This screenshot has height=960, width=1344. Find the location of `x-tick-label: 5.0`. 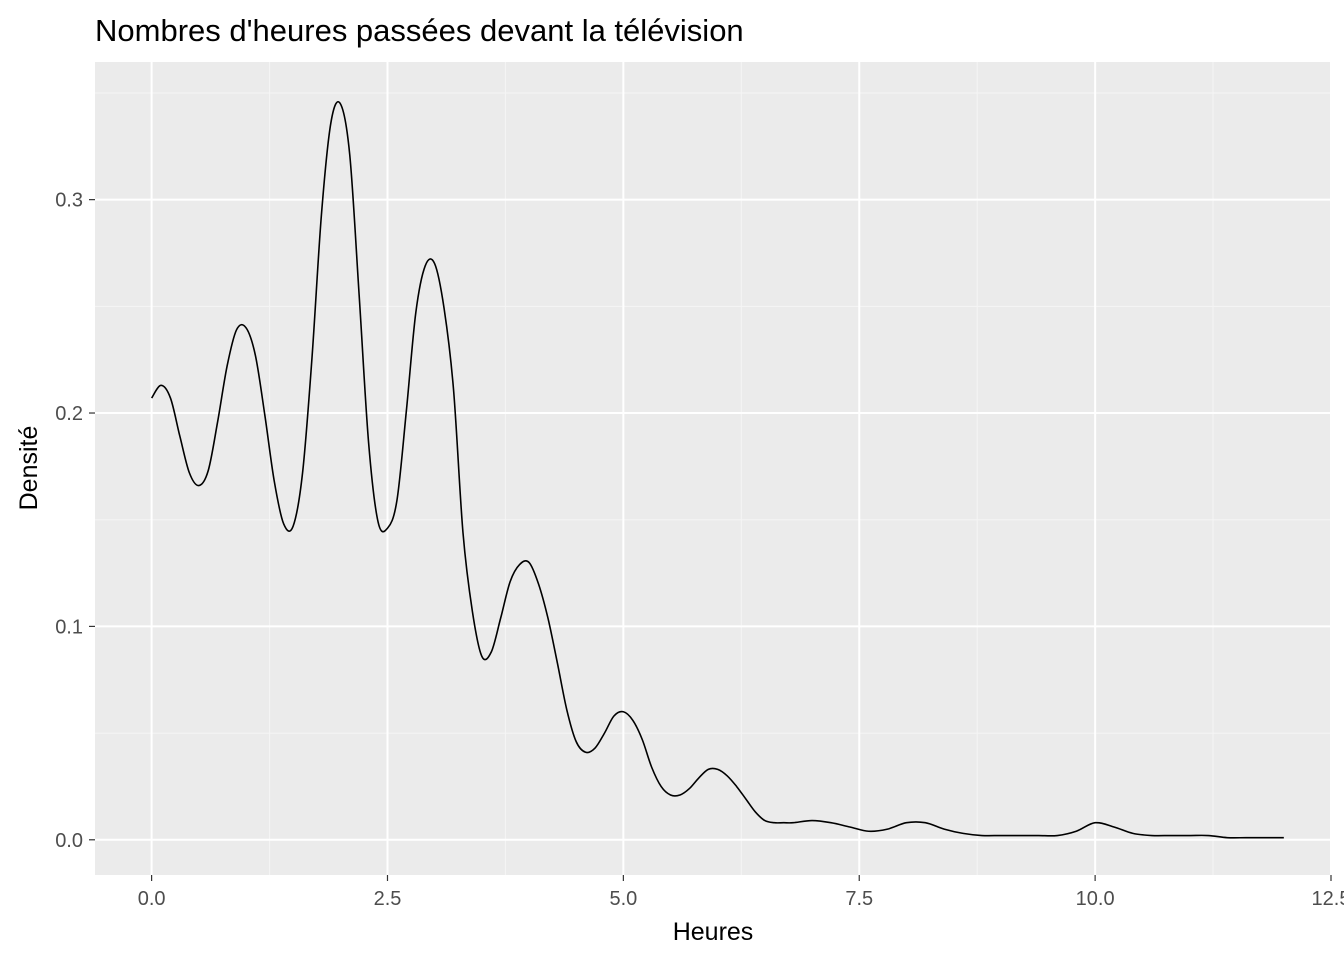

x-tick-label: 5.0 is located at coordinates (623, 899).